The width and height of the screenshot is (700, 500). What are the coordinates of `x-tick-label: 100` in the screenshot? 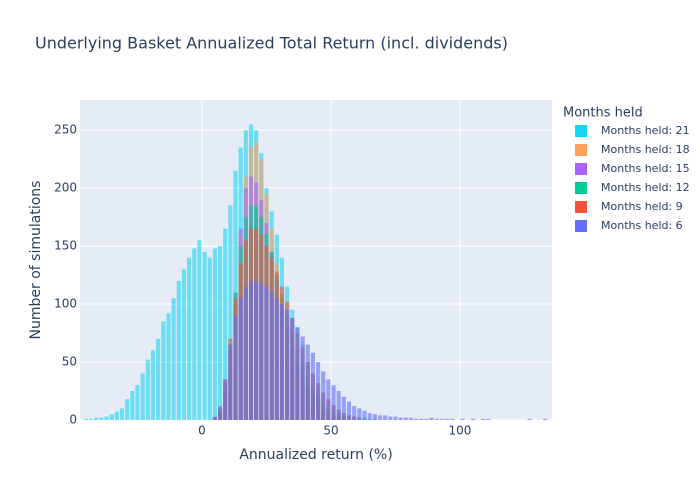 It's located at (459, 431).